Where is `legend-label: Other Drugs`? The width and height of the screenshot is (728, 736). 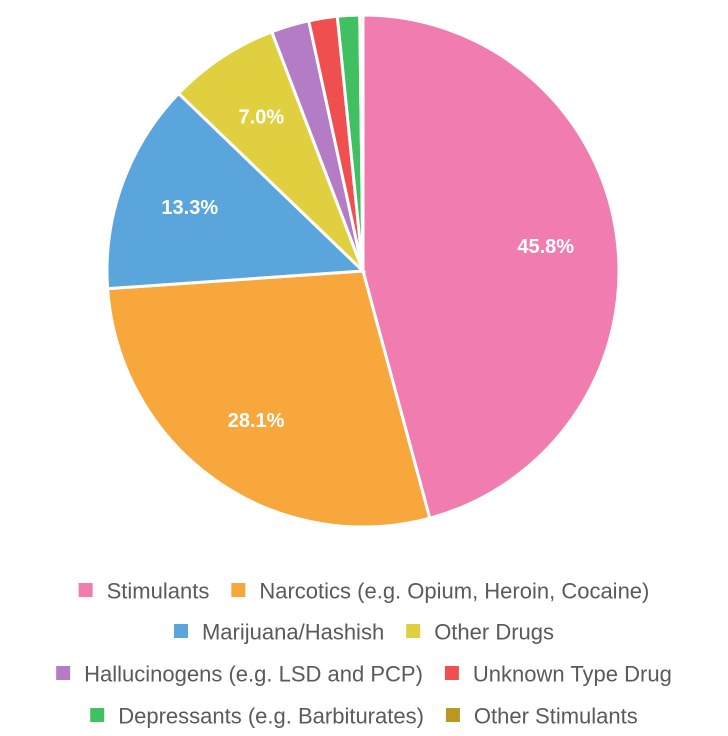
legend-label: Other Drugs is located at coordinates (494, 632).